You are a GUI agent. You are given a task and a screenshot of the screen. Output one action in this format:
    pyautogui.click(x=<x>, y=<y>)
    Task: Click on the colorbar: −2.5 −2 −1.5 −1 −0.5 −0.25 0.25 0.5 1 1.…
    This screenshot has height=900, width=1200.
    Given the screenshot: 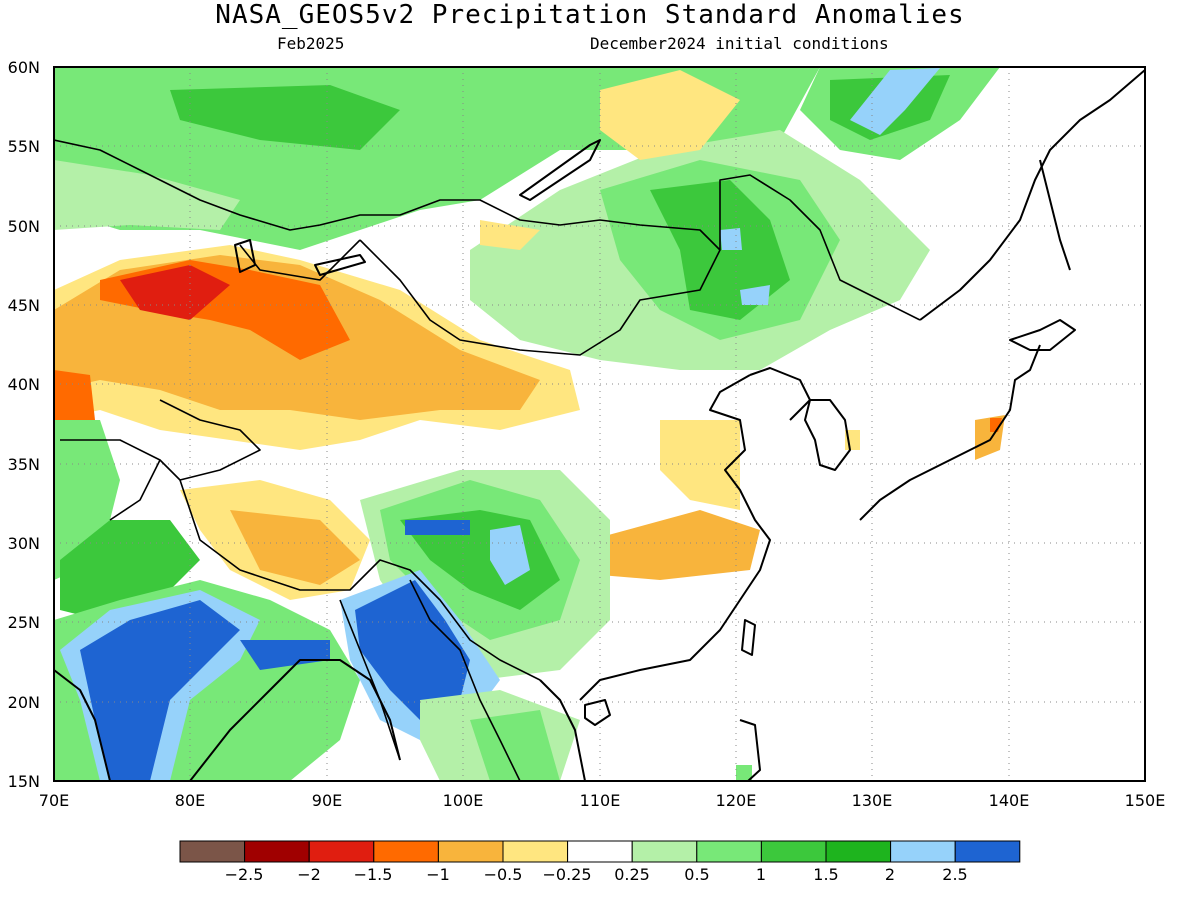 What is the action you would take?
    pyautogui.click(x=600, y=862)
    